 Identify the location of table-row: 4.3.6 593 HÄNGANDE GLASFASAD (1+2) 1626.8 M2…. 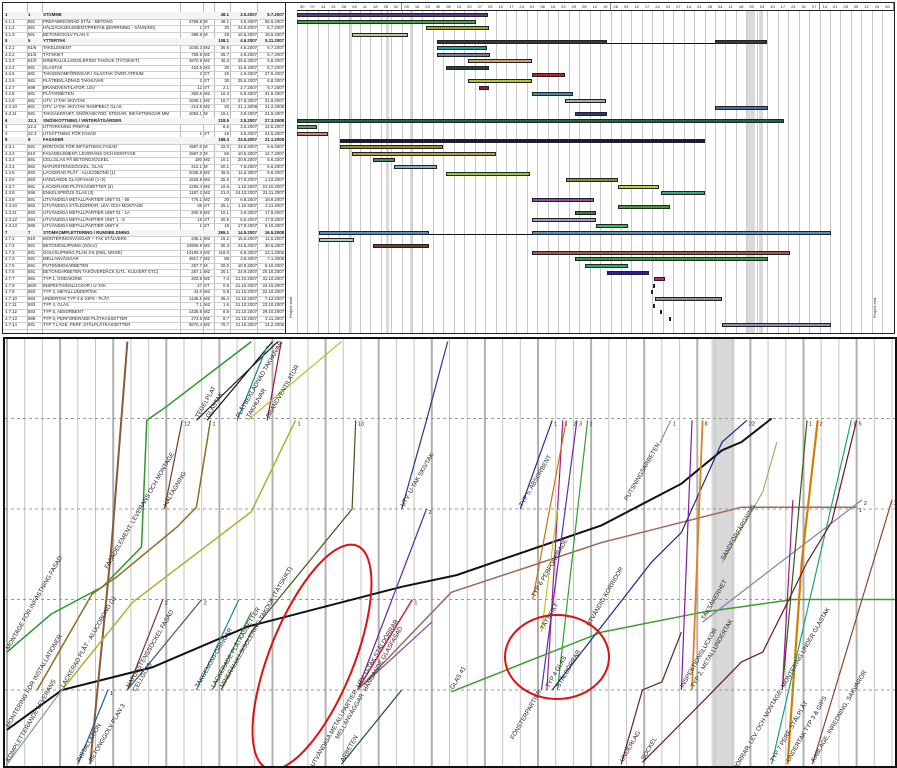
(144, 181).